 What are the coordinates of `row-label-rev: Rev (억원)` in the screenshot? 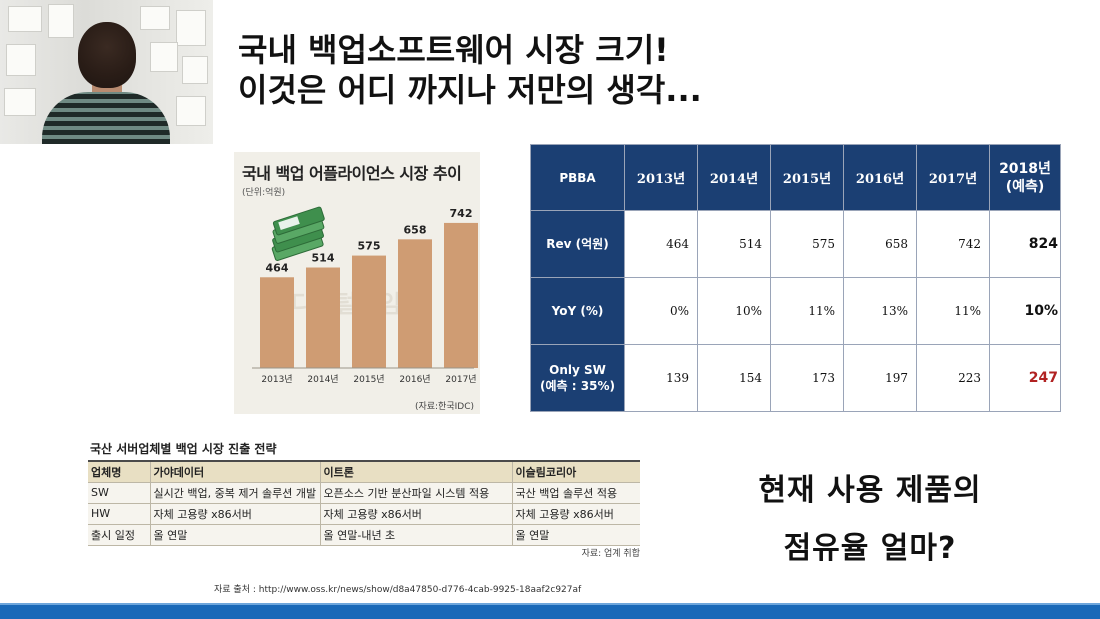 It's located at (577, 244).